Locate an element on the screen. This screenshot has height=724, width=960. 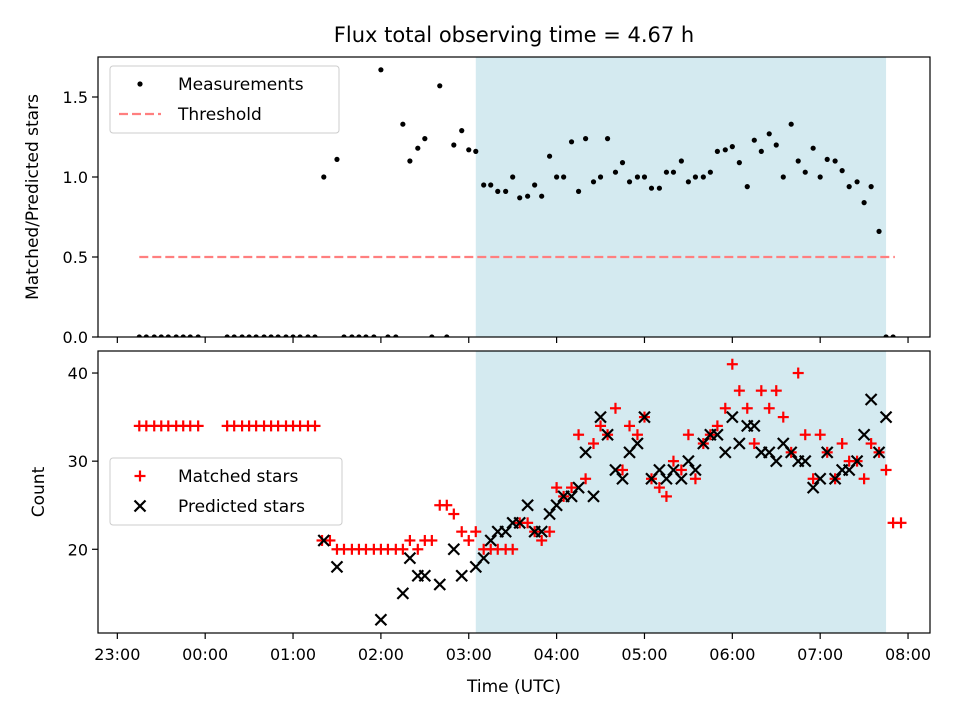
x-tick-label: 02:00 is located at coordinates (381, 654).